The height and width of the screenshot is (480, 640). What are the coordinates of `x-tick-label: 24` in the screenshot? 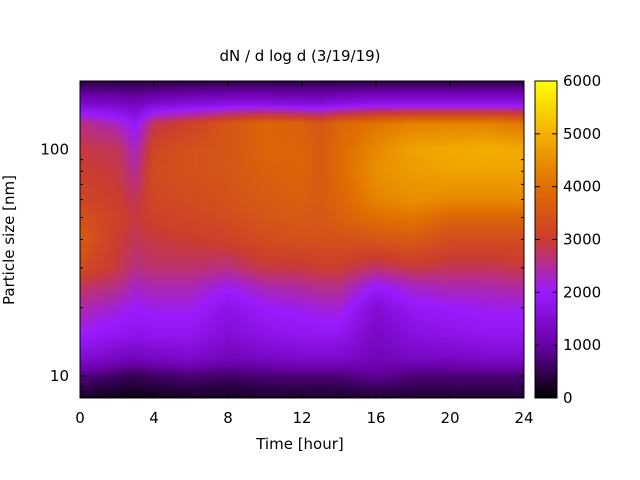 It's located at (523, 418).